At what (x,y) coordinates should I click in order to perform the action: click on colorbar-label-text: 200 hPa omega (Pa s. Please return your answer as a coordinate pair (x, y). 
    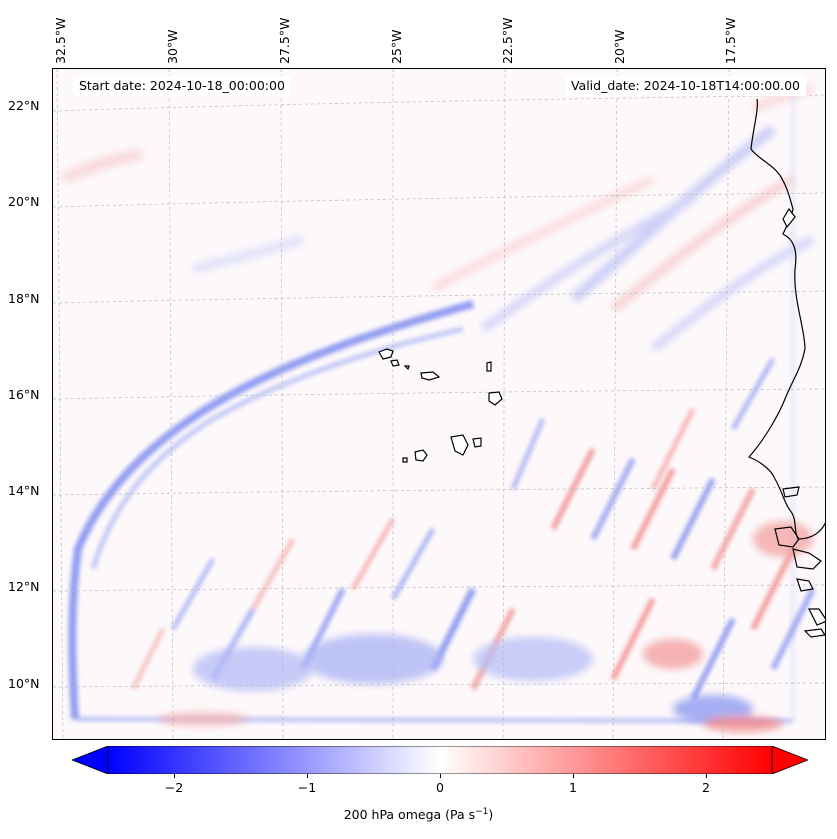
    Looking at the image, I should click on (409, 815).